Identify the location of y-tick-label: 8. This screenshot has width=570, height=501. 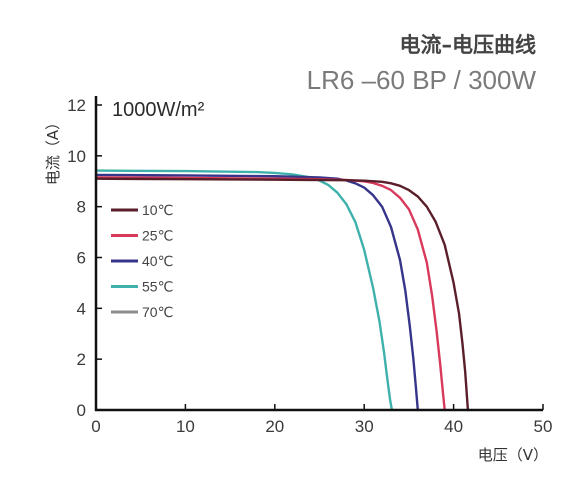
(81, 207).